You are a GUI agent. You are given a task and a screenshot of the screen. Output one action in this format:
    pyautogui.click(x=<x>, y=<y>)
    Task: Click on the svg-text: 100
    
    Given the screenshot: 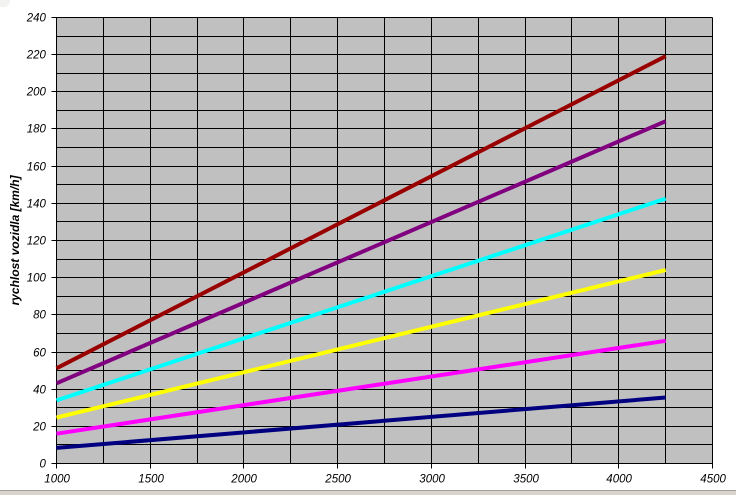 What is the action you would take?
    pyautogui.click(x=37, y=278)
    